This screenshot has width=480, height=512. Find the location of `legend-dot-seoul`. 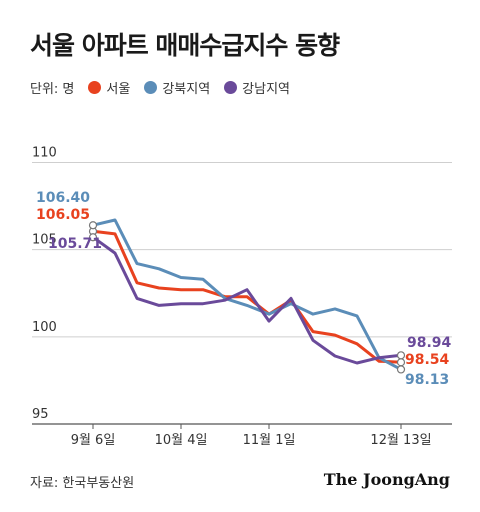

legend-dot-seoul is located at coordinates (95, 87).